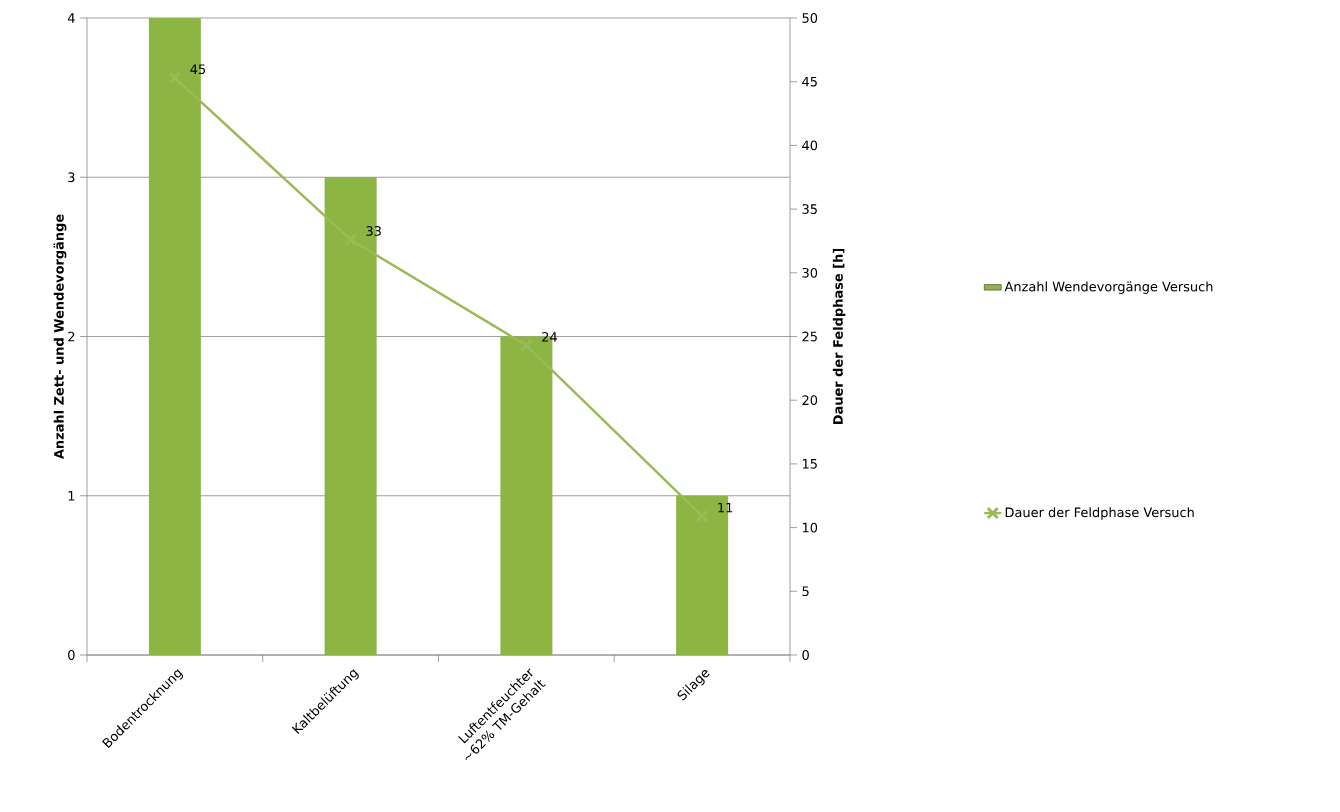 The image size is (1340, 812). Describe the element at coordinates (805, 591) in the screenshot. I see `y2-tick-label: 5` at that location.